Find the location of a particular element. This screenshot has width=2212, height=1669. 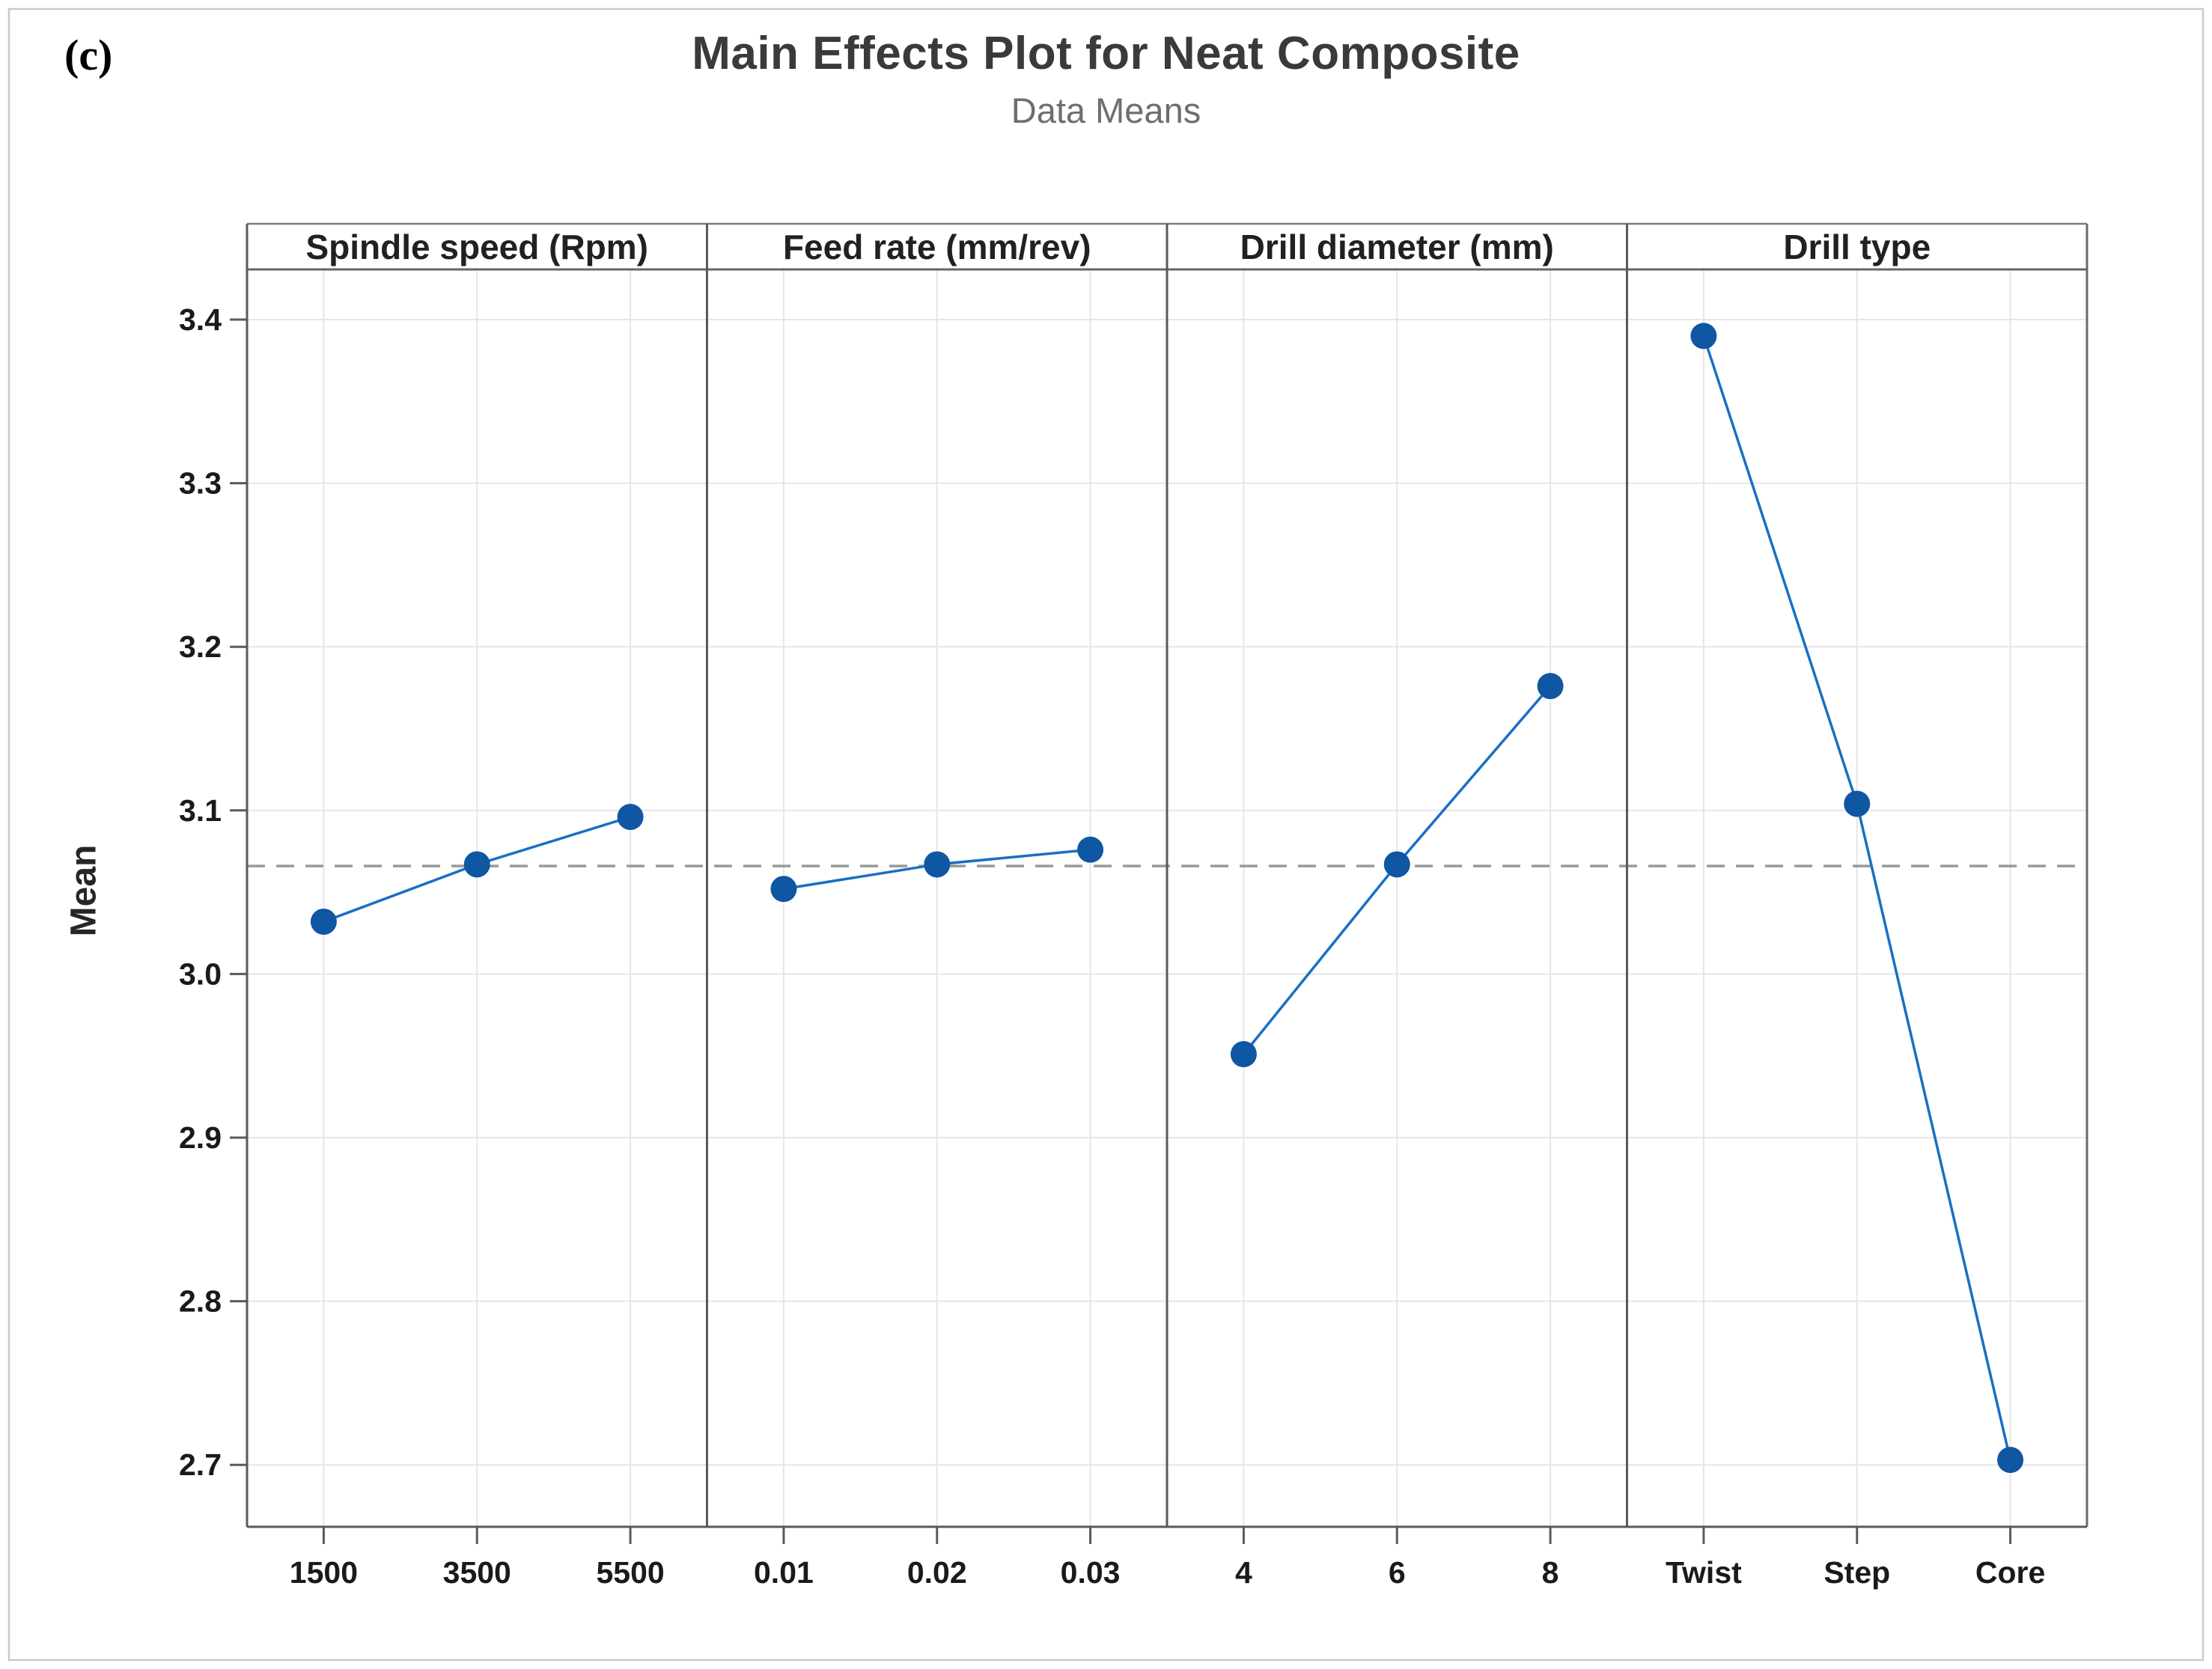

y-tick-label: 2.8 is located at coordinates (200, 1301).